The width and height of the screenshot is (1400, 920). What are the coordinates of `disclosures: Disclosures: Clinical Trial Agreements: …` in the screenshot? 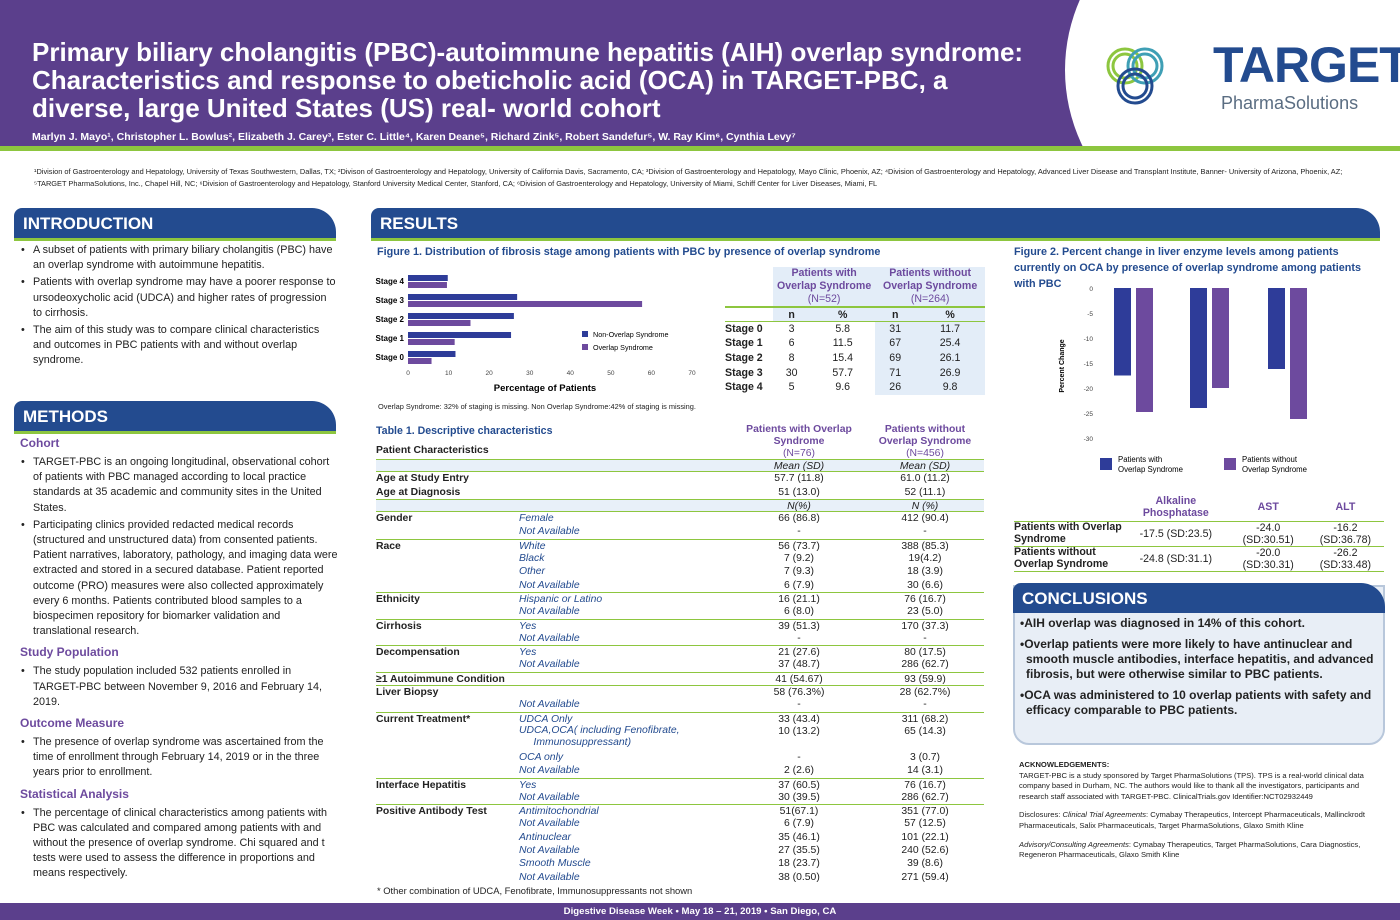 It's located at (1192, 820).